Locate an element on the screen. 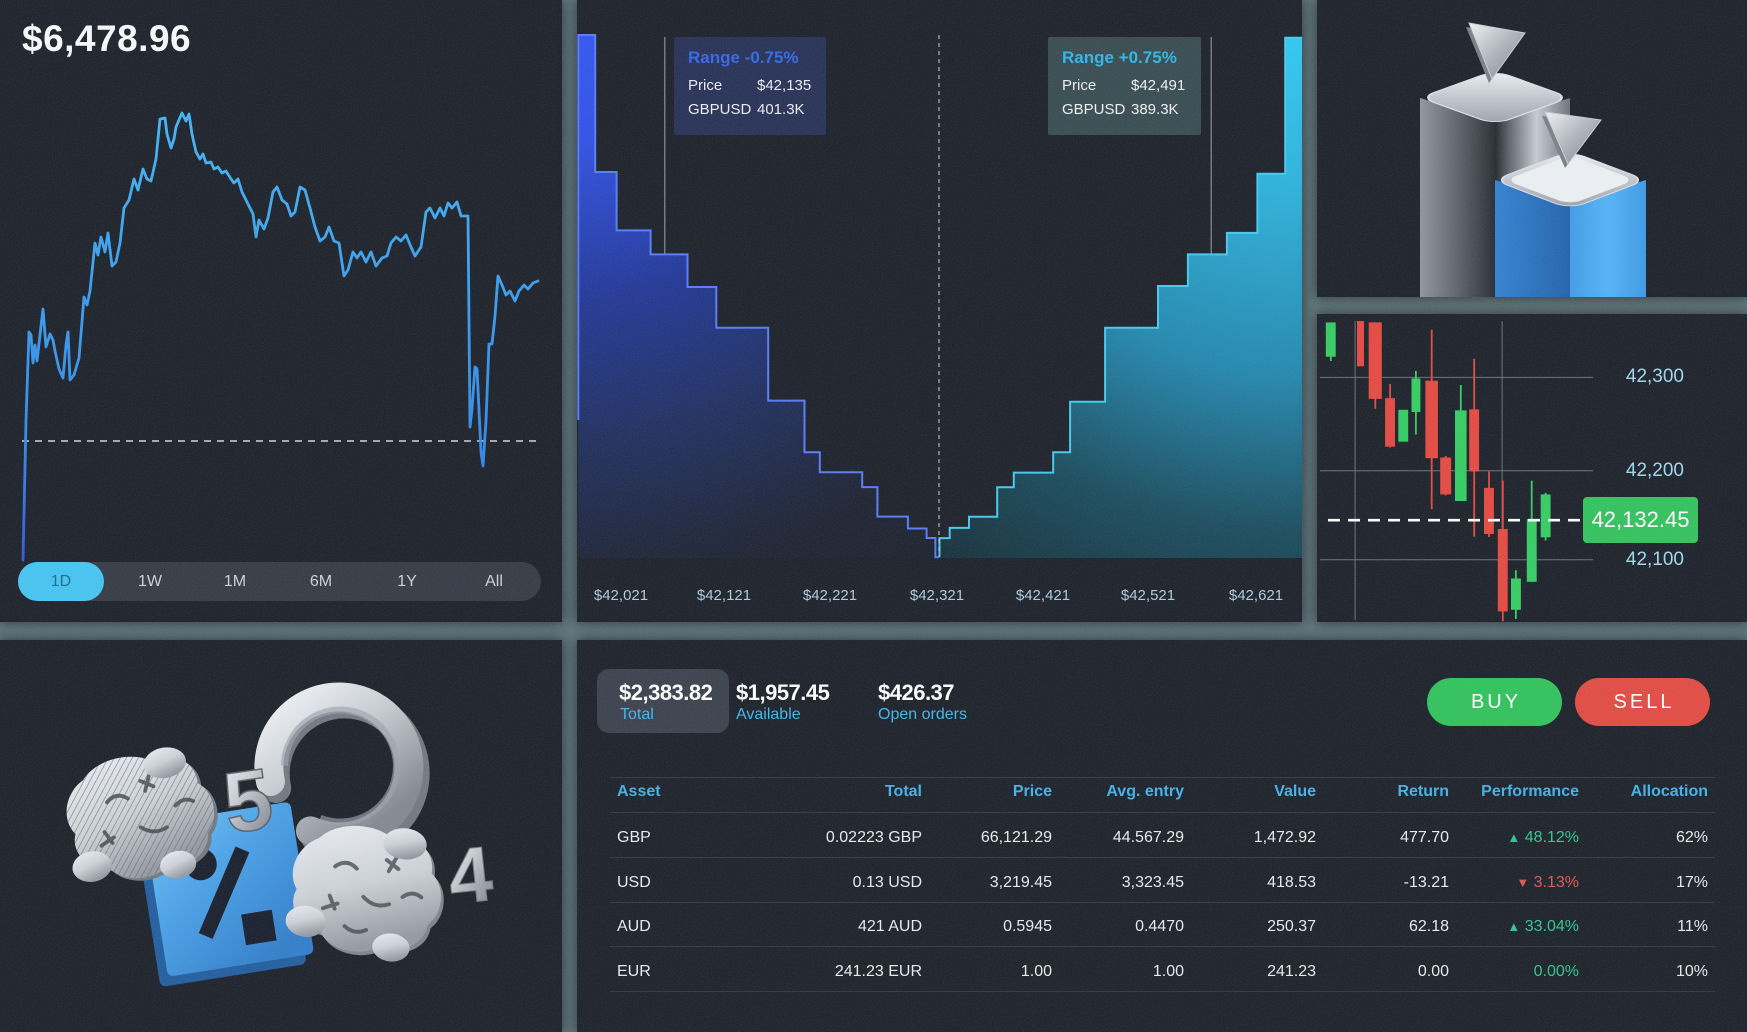  svg-text: 4 is located at coordinates (470, 875).